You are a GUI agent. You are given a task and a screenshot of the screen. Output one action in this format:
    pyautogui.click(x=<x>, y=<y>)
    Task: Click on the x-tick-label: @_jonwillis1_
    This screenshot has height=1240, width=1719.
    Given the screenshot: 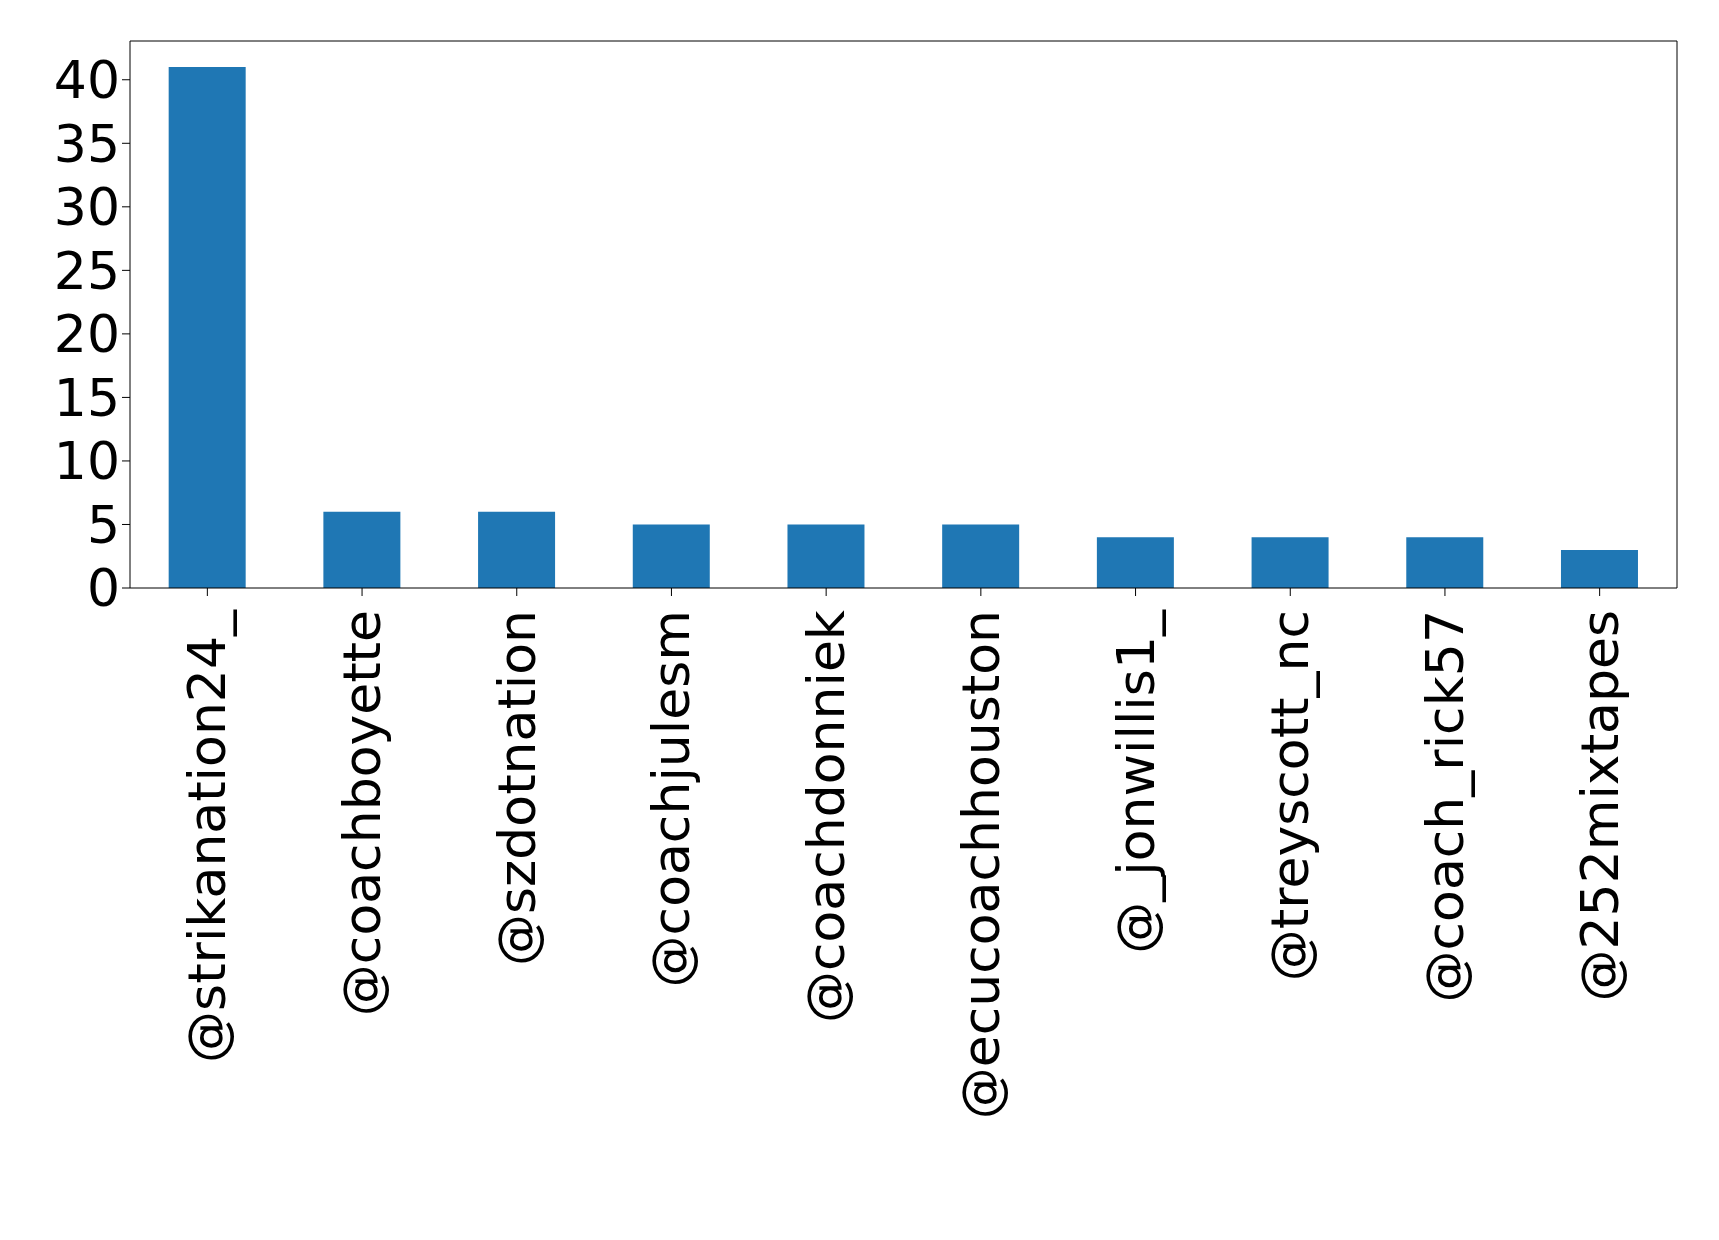 What is the action you would take?
    pyautogui.click(x=1135, y=781)
    